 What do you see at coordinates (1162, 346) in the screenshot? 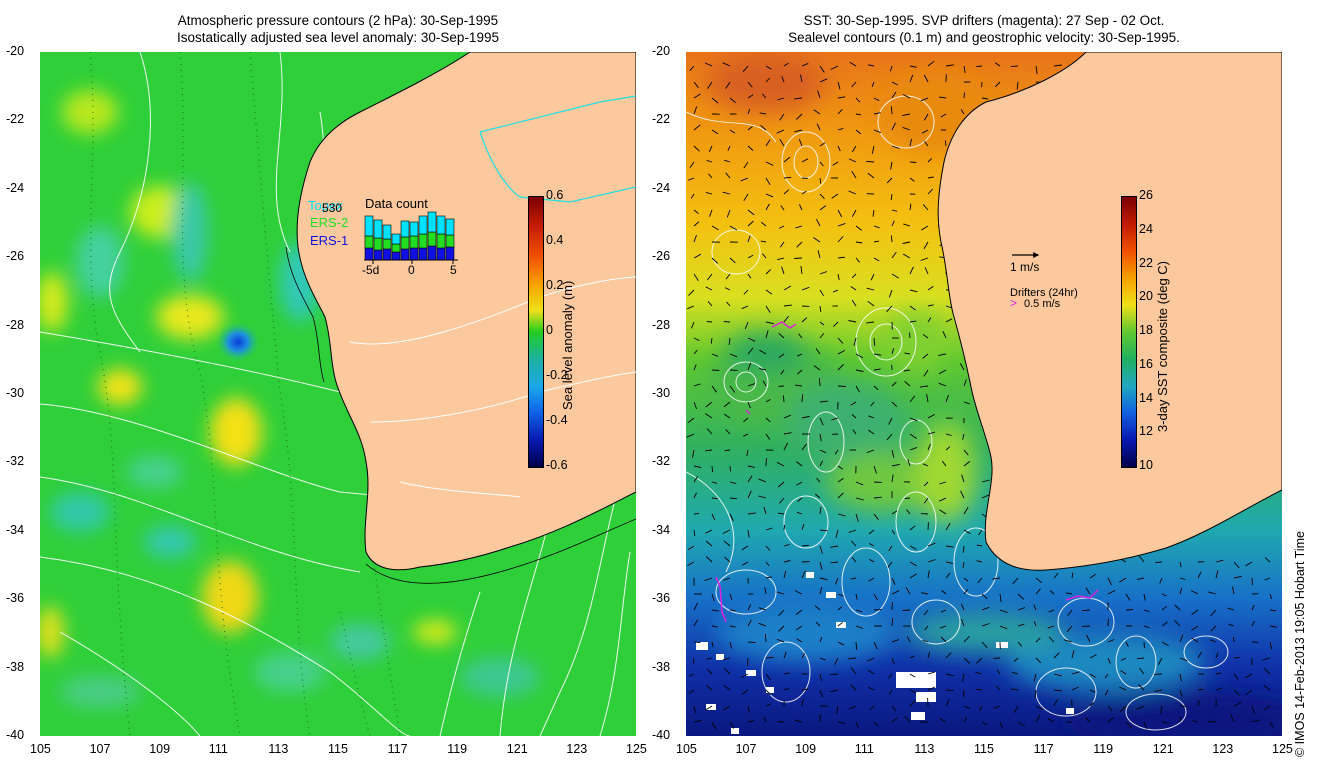
I see `right-colorbar-label: 3-day SST composite (deg C)` at bounding box center [1162, 346].